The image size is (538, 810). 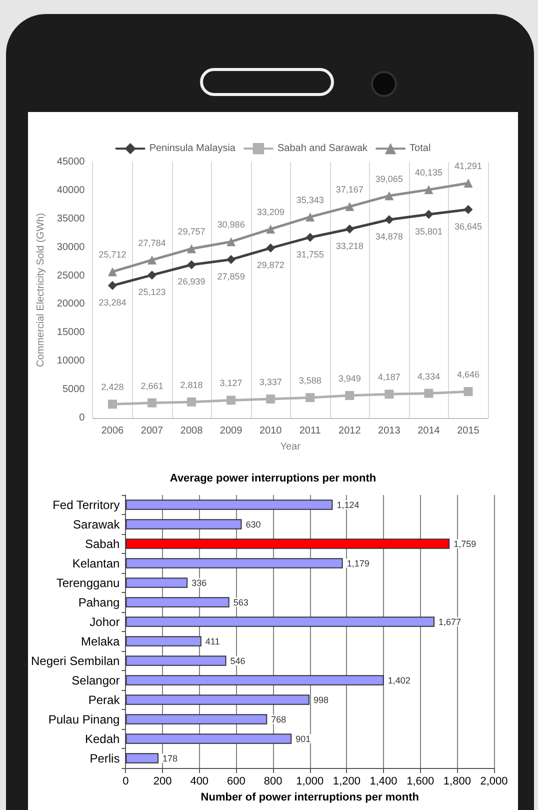 What do you see at coordinates (310, 199) in the screenshot?
I see `data-label: 35,343` at bounding box center [310, 199].